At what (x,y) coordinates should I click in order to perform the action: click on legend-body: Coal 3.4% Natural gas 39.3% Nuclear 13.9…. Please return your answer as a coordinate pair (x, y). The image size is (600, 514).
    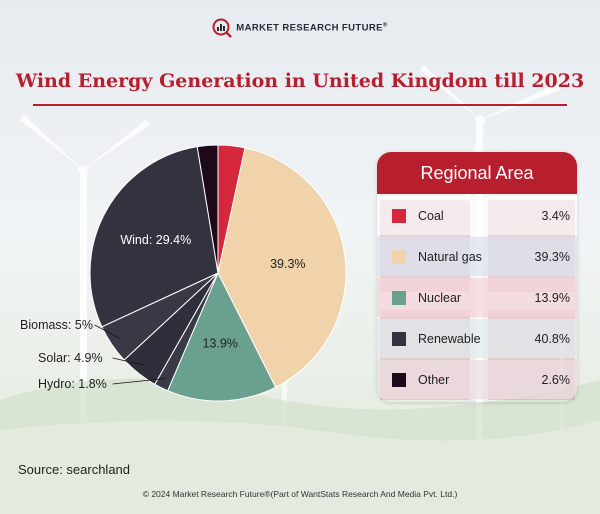
    Looking at the image, I should click on (477, 299).